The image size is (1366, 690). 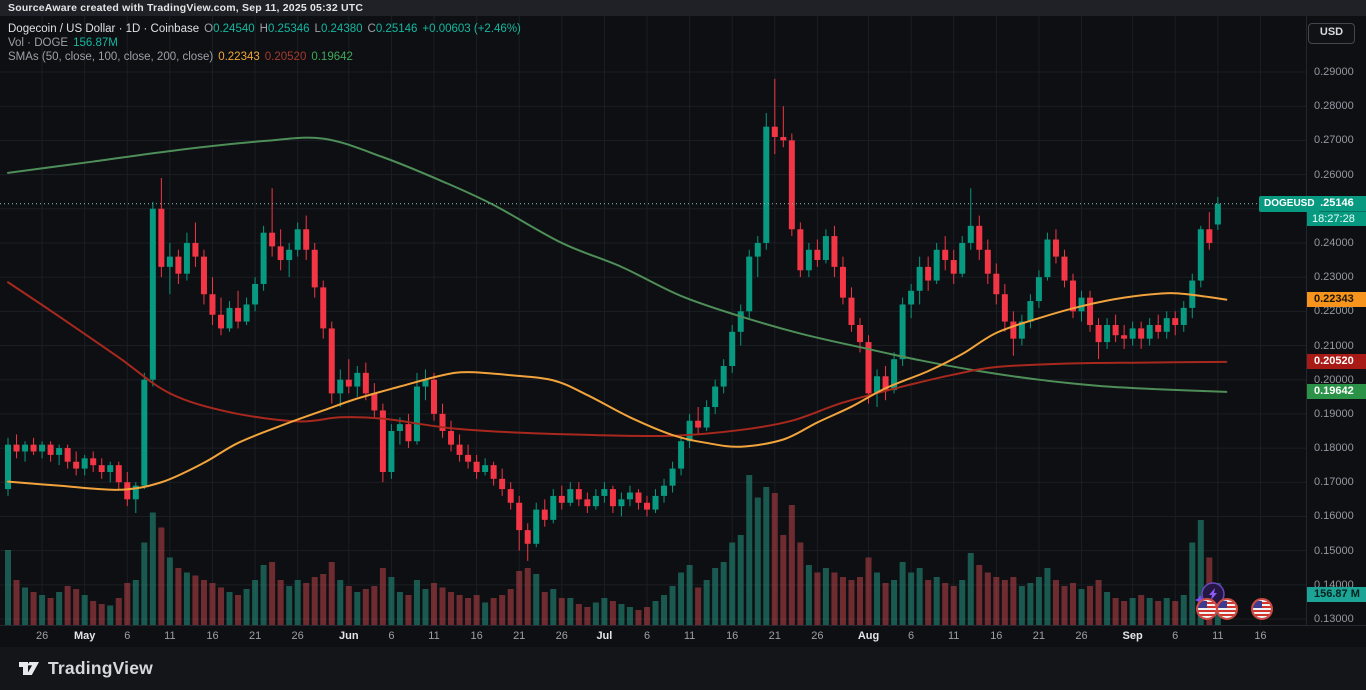 What do you see at coordinates (104, 29) in the screenshot?
I see `symbol-title: Dogecoin / US Dollar · 1D · Coinbase` at bounding box center [104, 29].